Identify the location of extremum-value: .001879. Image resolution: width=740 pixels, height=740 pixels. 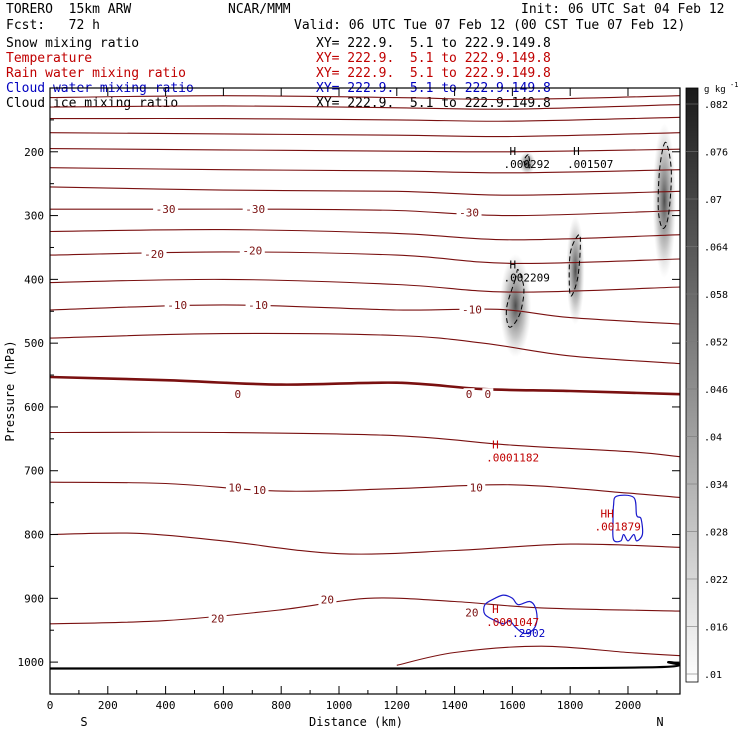
(618, 526).